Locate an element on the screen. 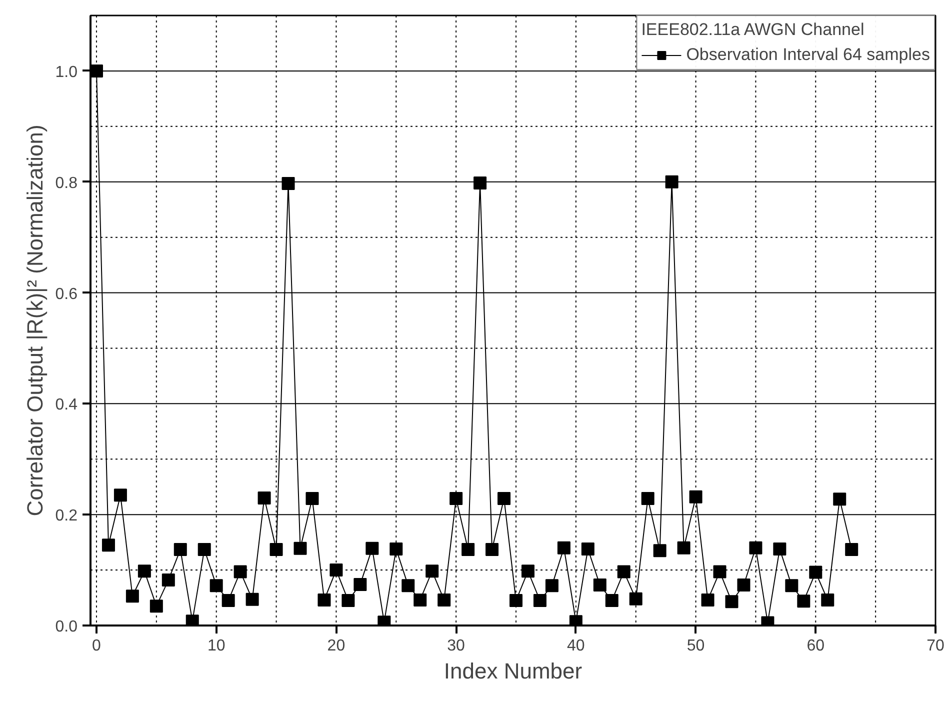  y-tick-label: 0.4 is located at coordinates (66, 405).